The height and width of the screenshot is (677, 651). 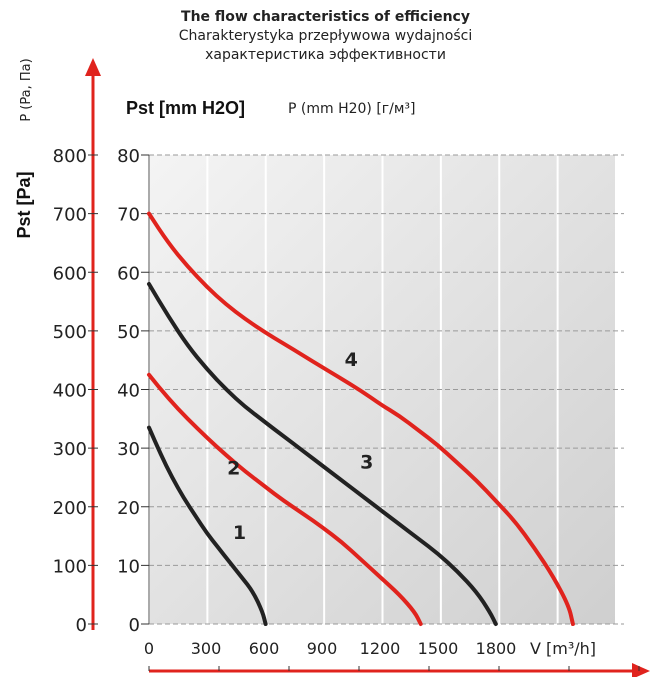 What do you see at coordinates (149, 648) in the screenshot?
I see `x-tick-label: 0` at bounding box center [149, 648].